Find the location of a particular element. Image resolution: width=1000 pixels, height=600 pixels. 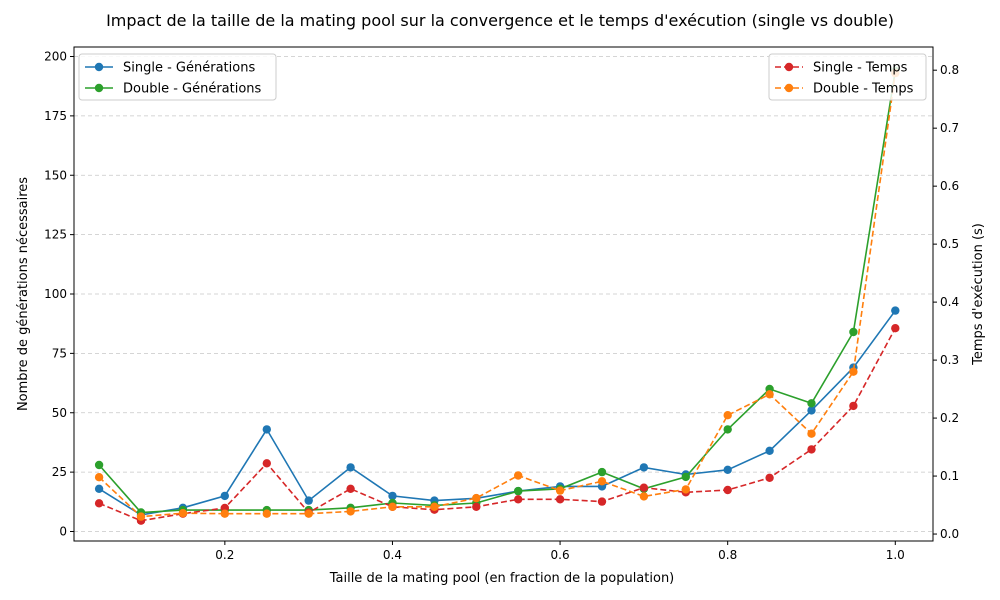

y-right-tick-label-6: 0.6 is located at coordinates (949, 186).